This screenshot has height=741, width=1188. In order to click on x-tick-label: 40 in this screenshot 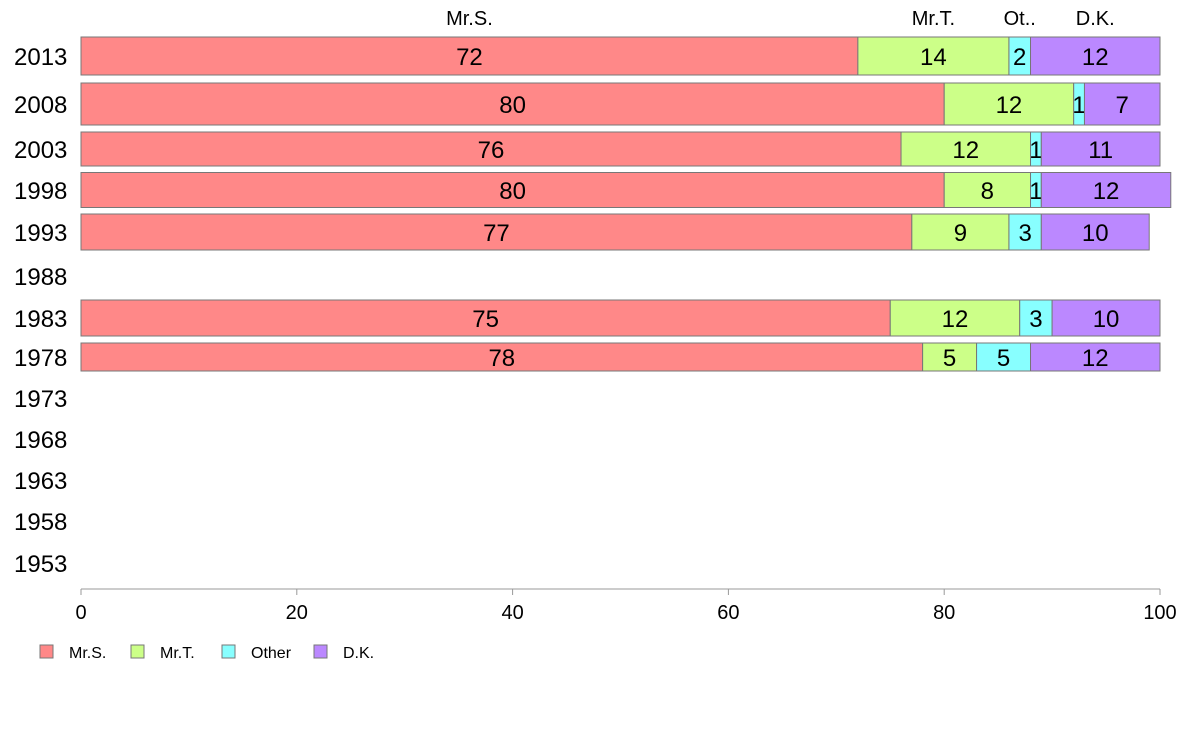, I will do `click(512, 613)`.